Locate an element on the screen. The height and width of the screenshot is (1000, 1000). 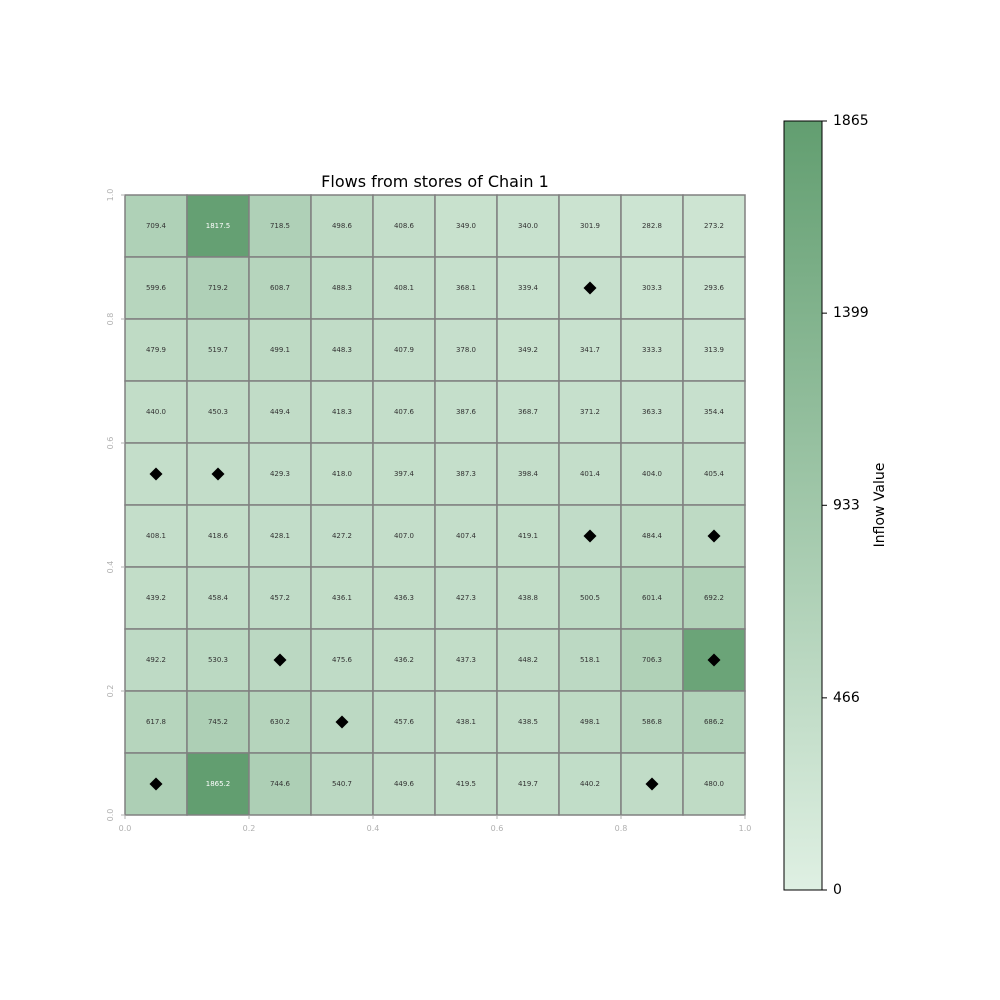
cell-value-label: 630.2 is located at coordinates (280, 722).